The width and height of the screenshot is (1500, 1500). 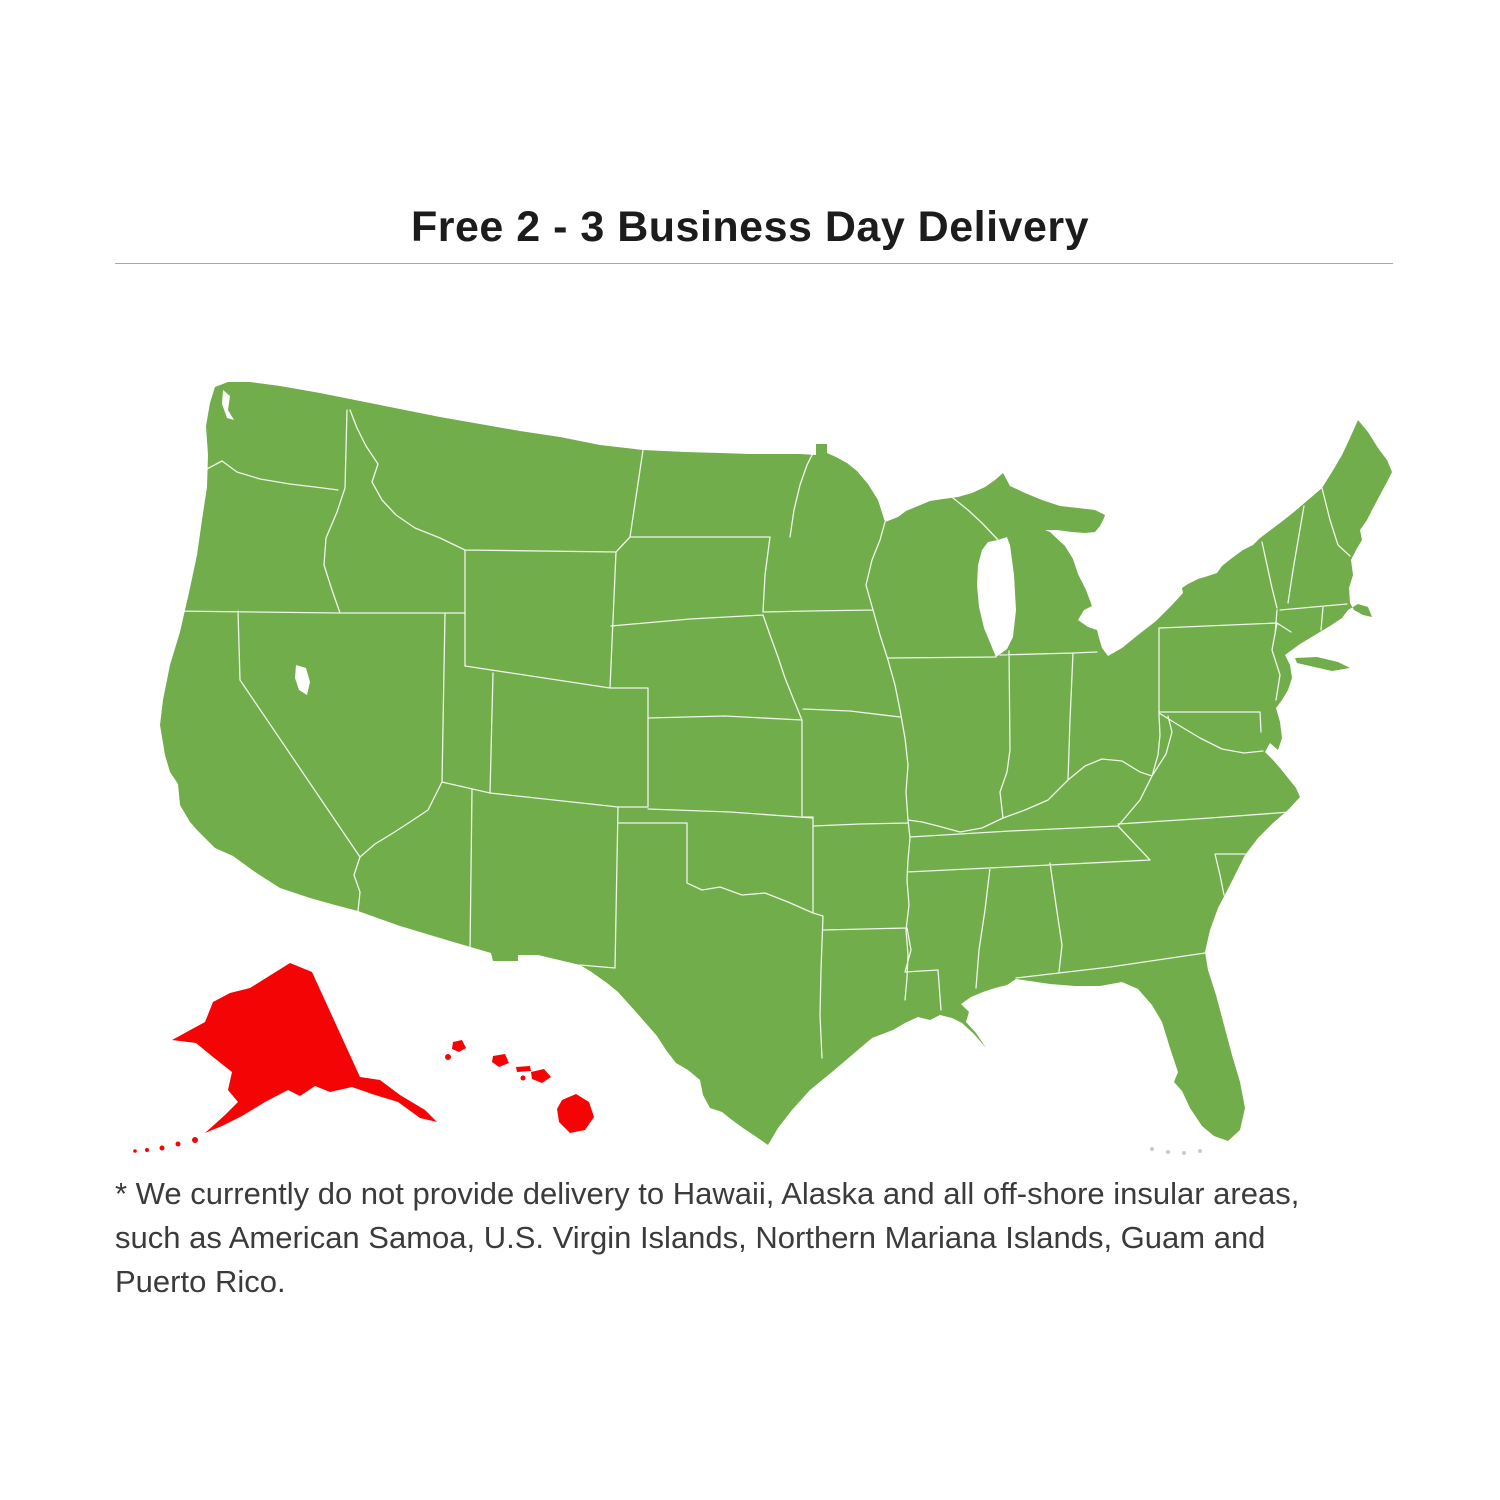 I want to click on aleutian-islands, so click(x=165, y=1145).